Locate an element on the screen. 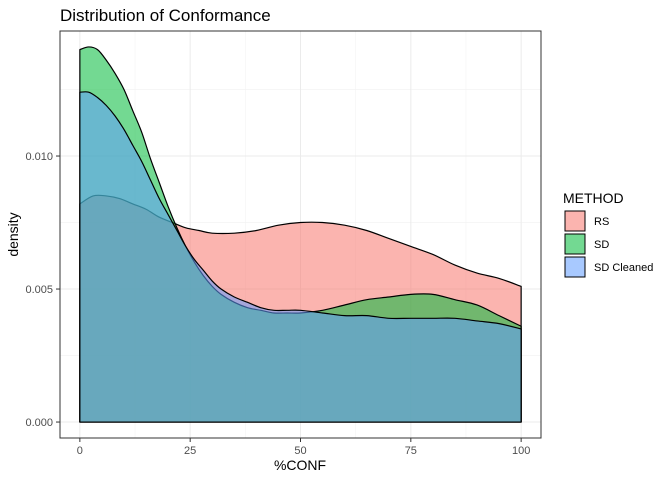  legend-label-rs: RS is located at coordinates (601, 222).